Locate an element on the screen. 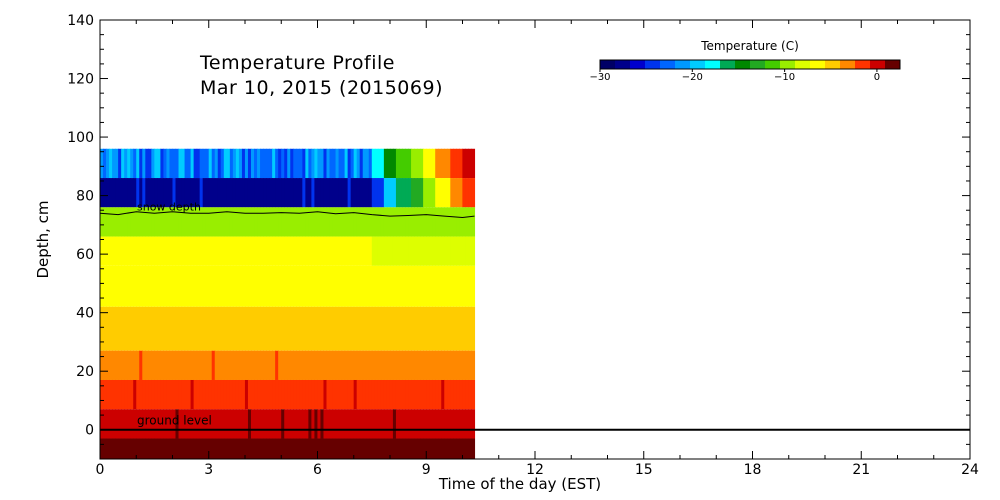 The image size is (1000, 500). snow-depth-line is located at coordinates (287, 215).